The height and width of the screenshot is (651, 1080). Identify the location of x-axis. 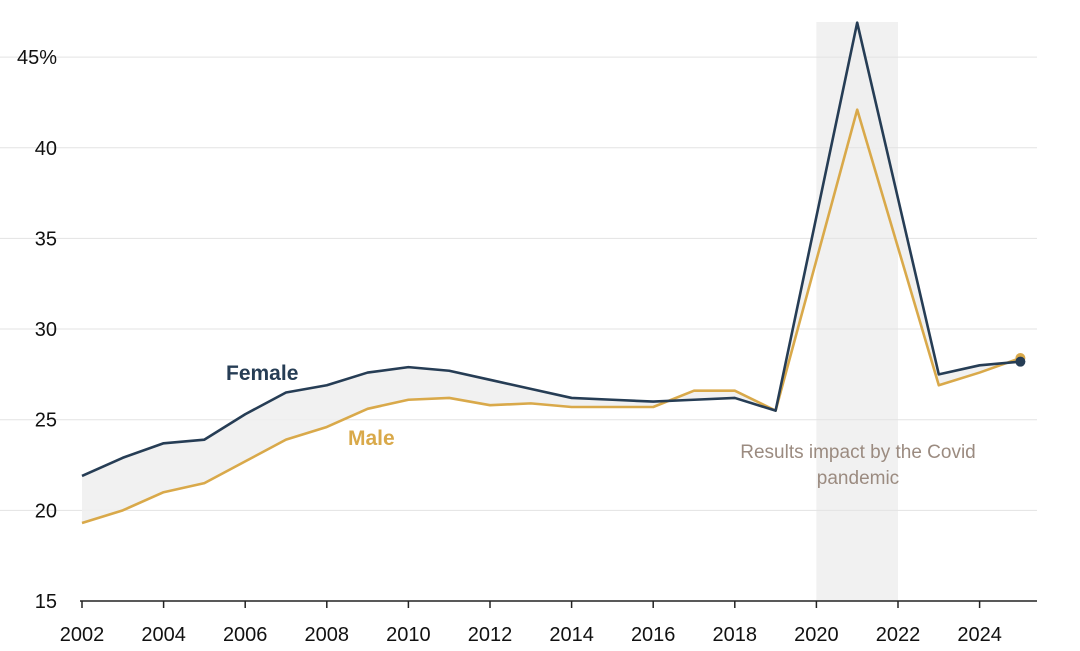
(558, 604).